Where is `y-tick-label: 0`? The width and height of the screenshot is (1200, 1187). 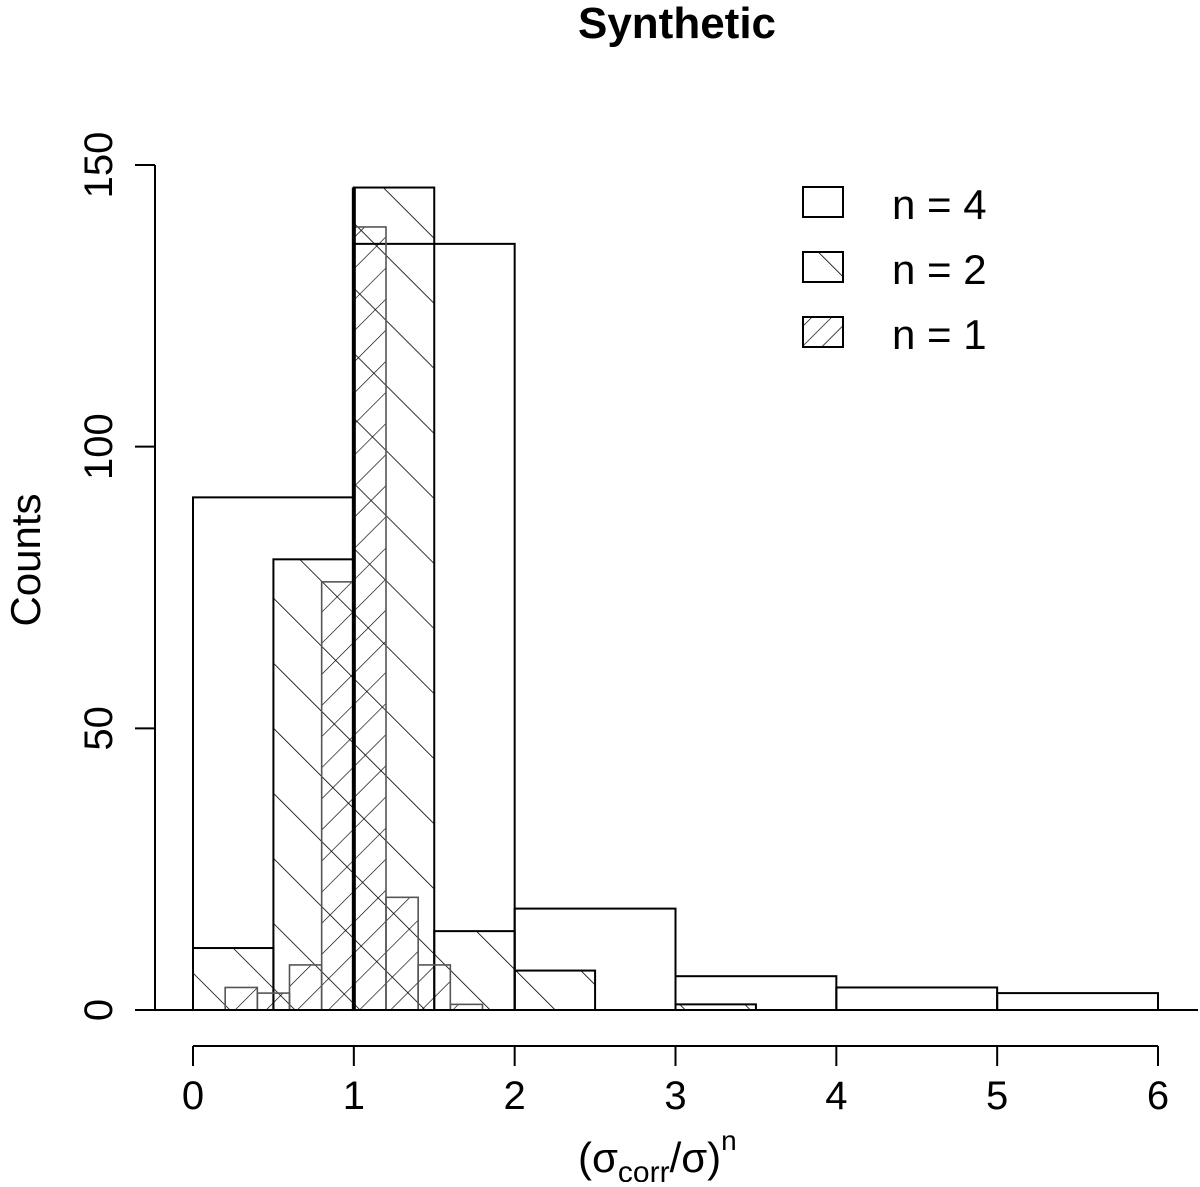
y-tick-label: 0 is located at coordinates (99, 1010).